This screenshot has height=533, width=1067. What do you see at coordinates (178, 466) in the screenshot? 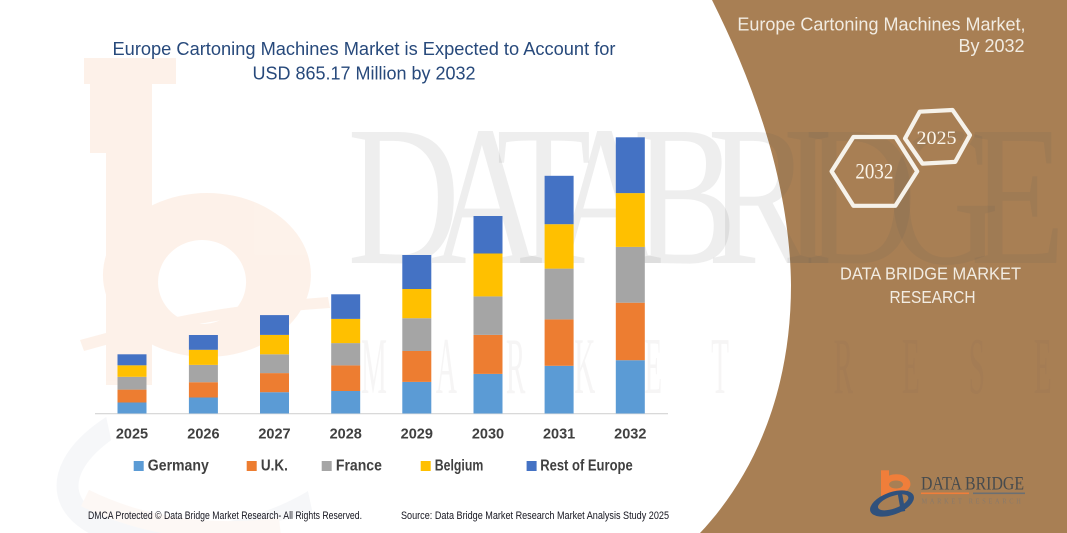
I see `svg-text: Germany` at bounding box center [178, 466].